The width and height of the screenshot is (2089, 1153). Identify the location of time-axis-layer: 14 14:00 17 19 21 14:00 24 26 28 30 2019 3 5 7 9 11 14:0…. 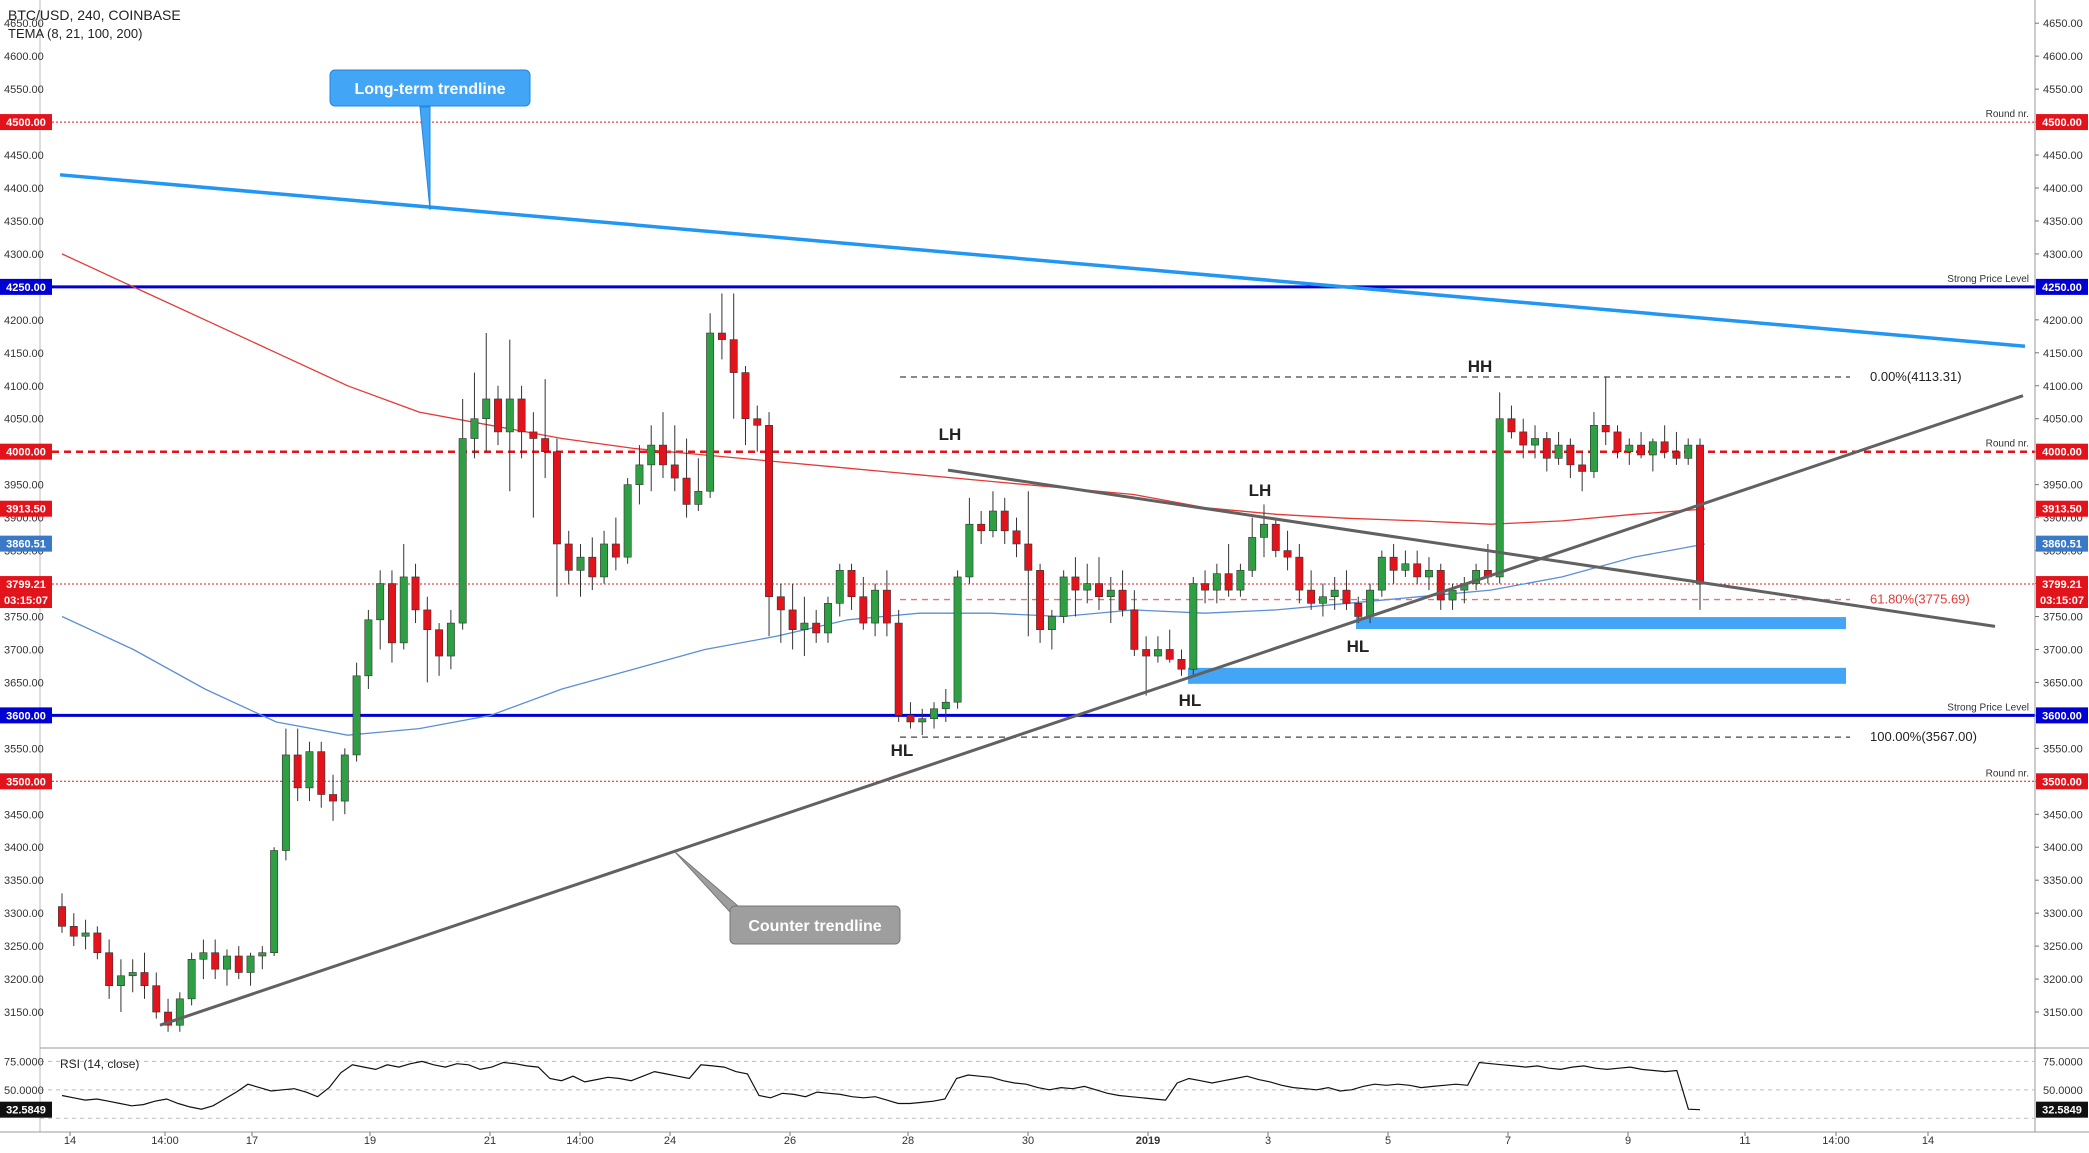
(1044, 1139).